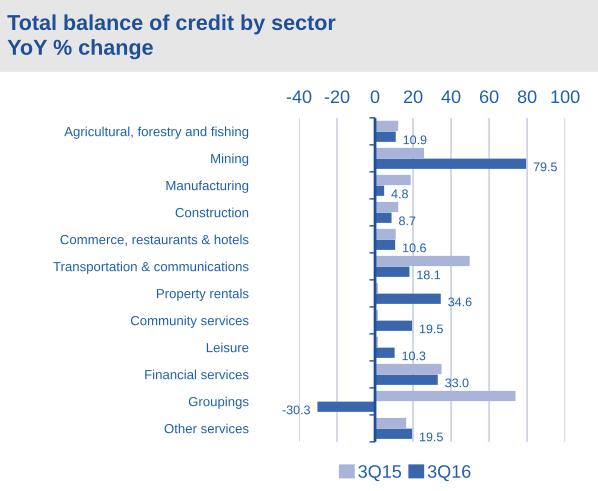  Describe the element at coordinates (202, 294) in the screenshot. I see `y-tick-label: Property rentals` at that location.